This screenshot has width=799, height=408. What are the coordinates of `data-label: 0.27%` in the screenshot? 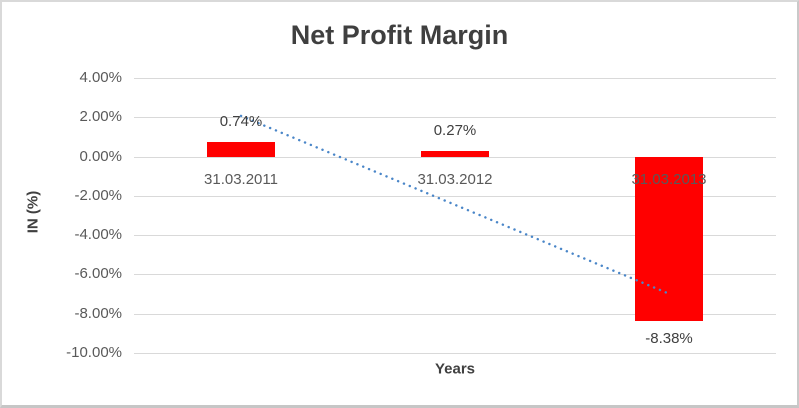 It's located at (455, 131).